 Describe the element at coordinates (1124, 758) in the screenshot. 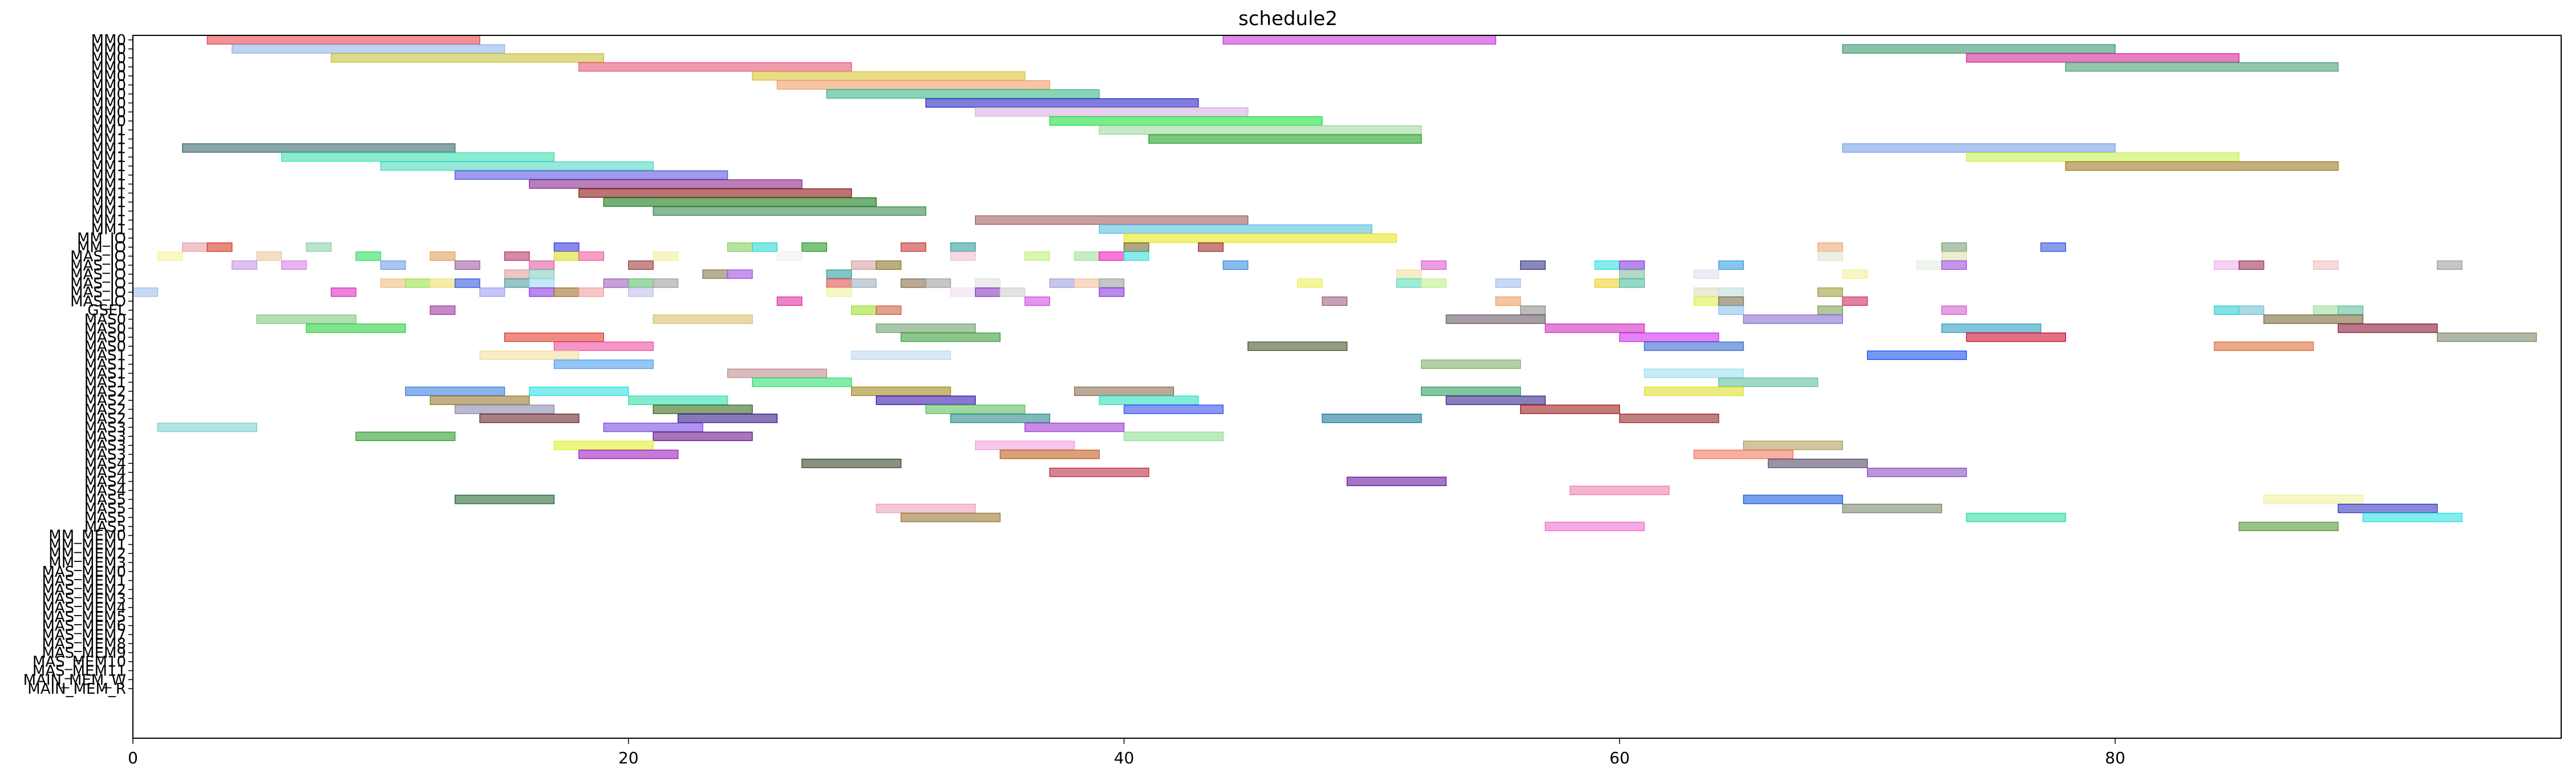

I see `x-tick-label: 40` at that location.